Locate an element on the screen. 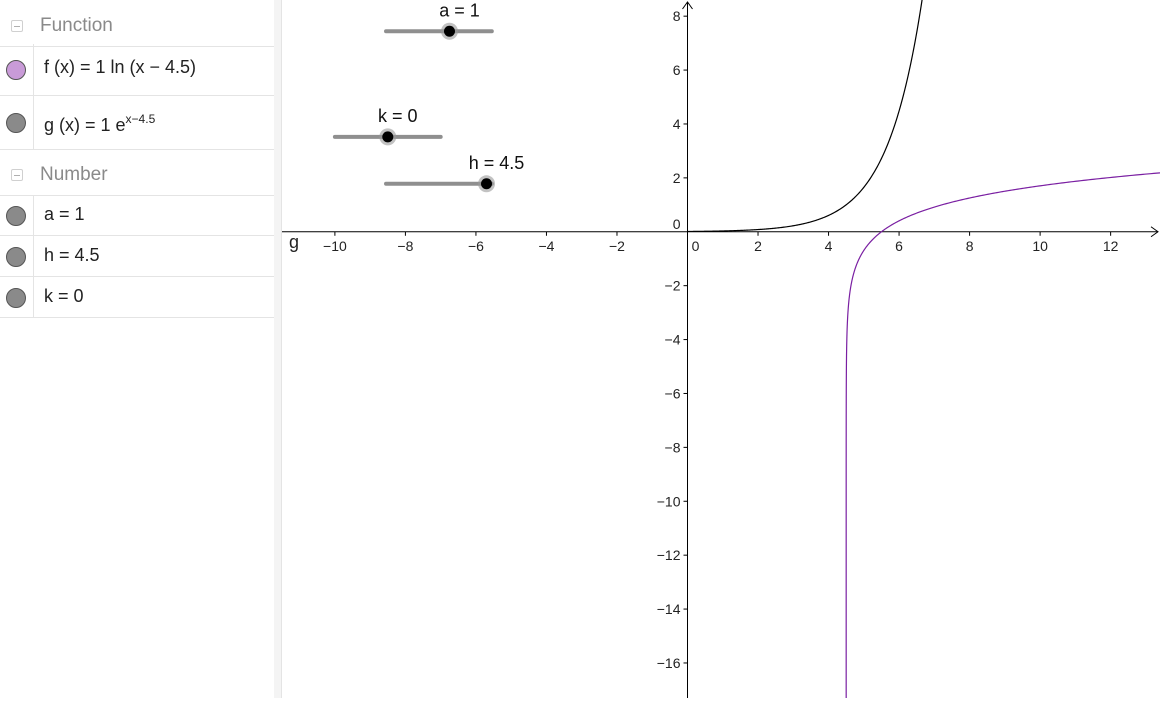  y-axis-arrow-icon is located at coordinates (687, 5).